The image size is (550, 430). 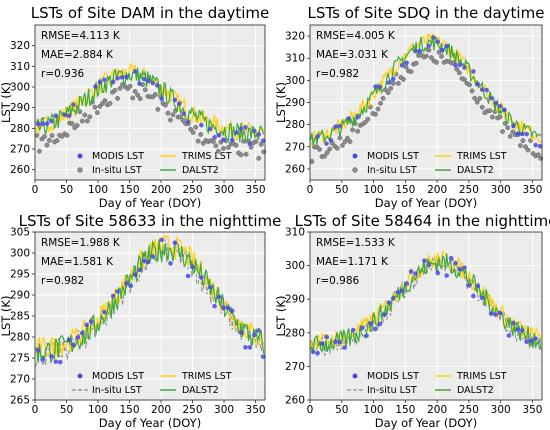 What do you see at coordinates (200, 390) in the screenshot?
I see `legend-dalst2-label: DALST2` at bounding box center [200, 390].